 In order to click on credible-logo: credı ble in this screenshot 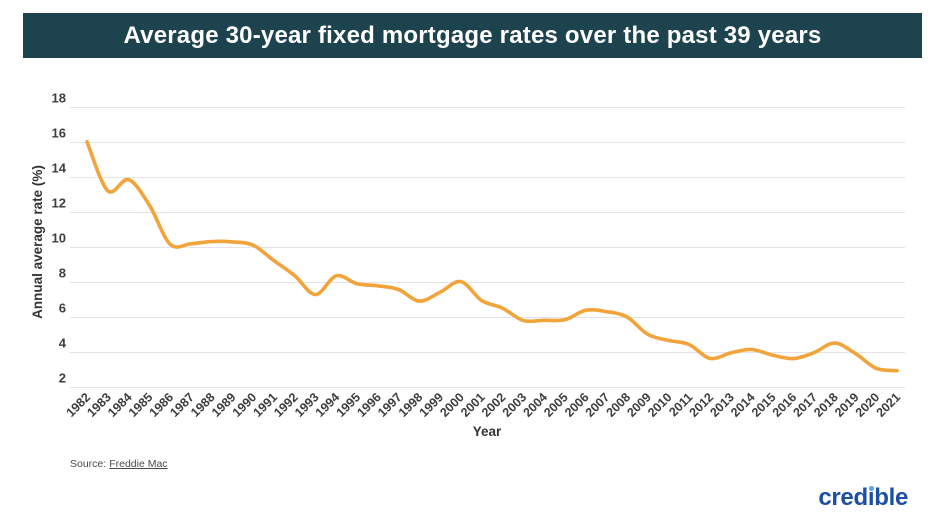, I will do `click(863, 498)`.